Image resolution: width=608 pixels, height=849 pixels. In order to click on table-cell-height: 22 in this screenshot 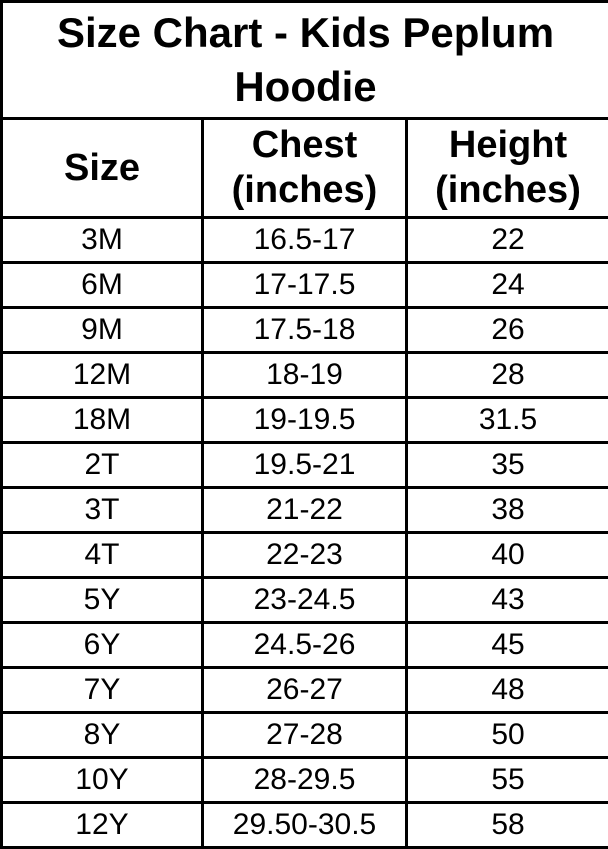, I will do `click(507, 240)`.